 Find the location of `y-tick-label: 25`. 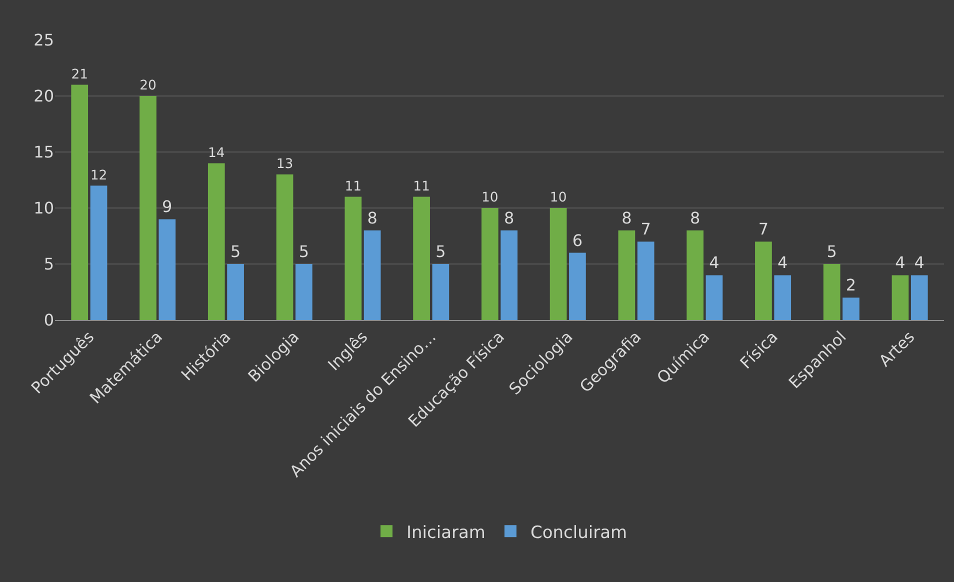

y-tick-label: 25 is located at coordinates (44, 40).